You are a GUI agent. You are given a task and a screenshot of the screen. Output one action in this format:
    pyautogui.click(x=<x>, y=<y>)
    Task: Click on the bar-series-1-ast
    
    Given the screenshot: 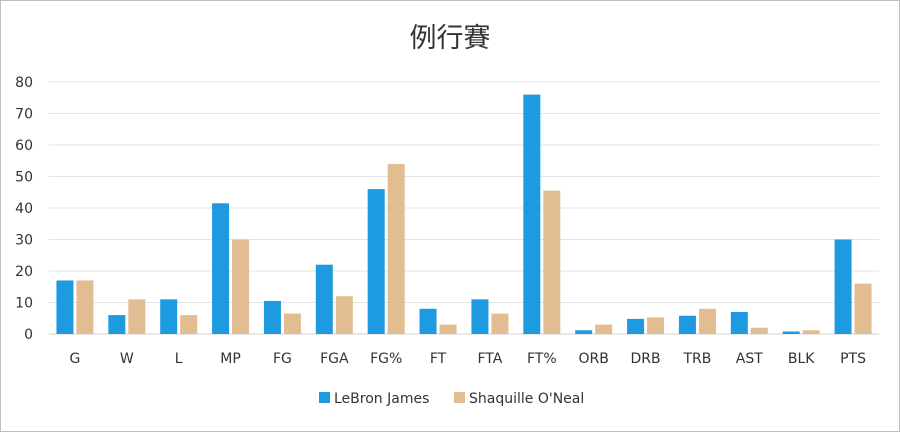 What is the action you would take?
    pyautogui.click(x=739, y=322)
    